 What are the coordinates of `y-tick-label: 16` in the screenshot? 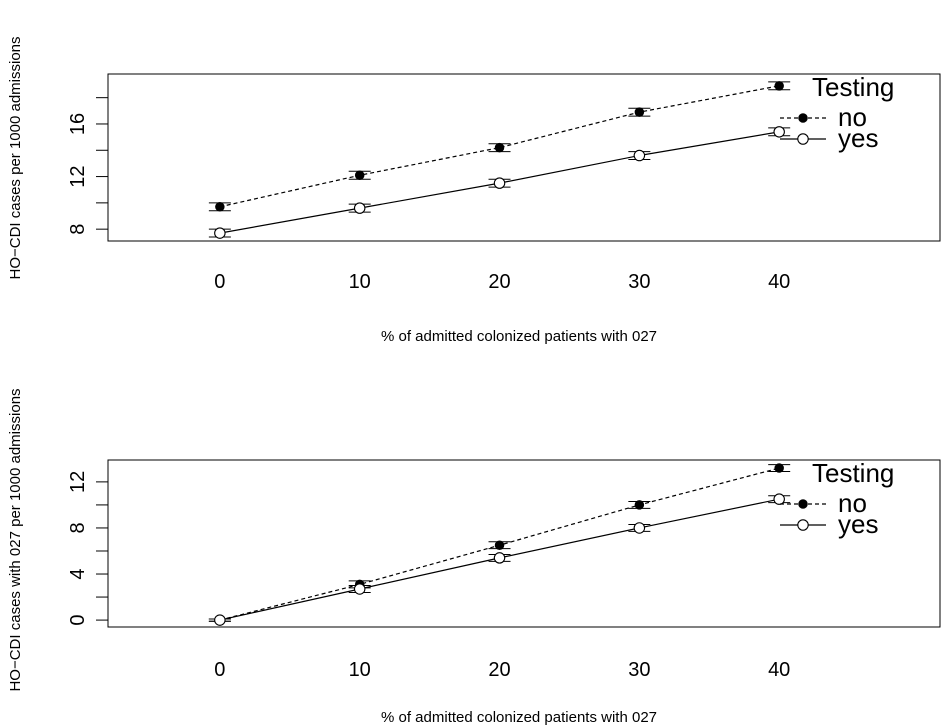 It's located at (78, 124).